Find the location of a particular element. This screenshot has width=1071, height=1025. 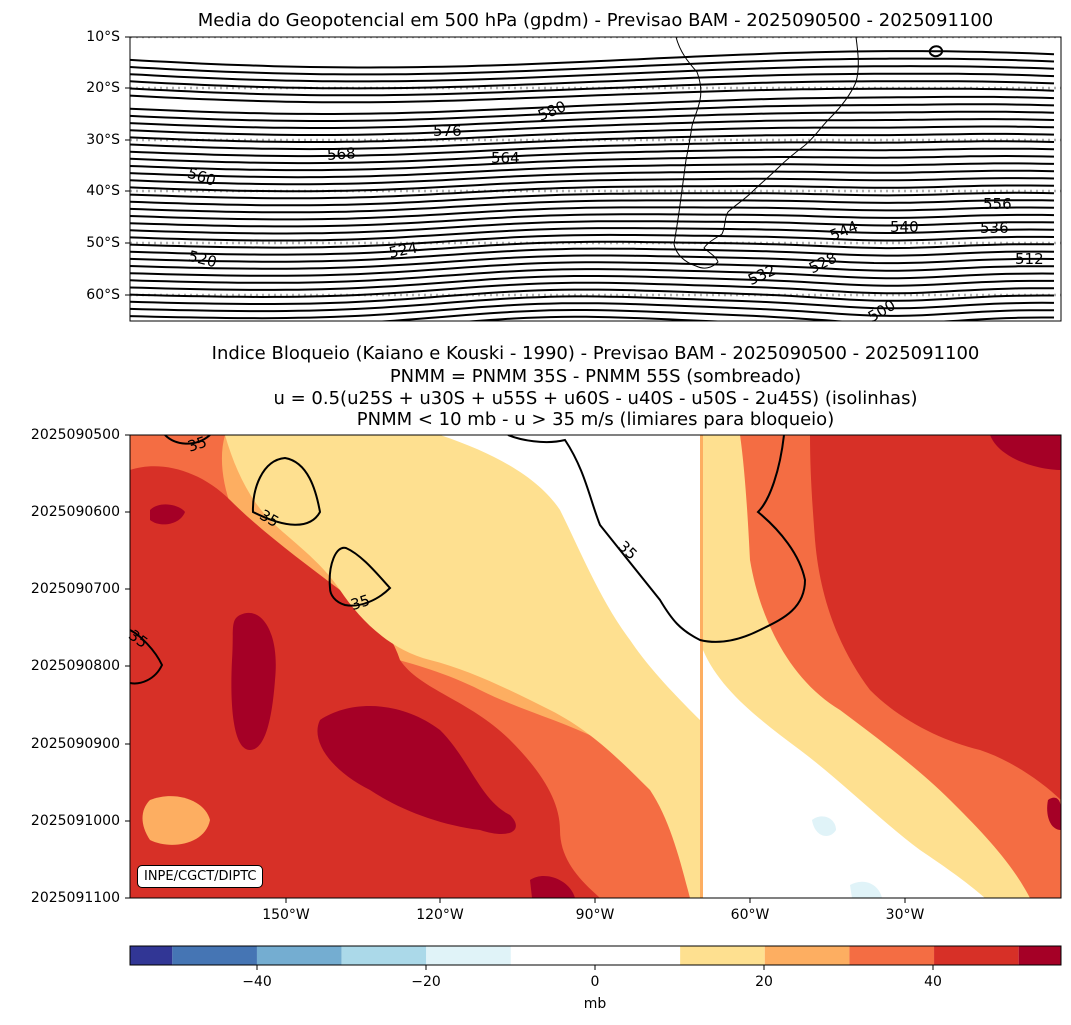

region-40-50-right is located at coordinates (935, 617).